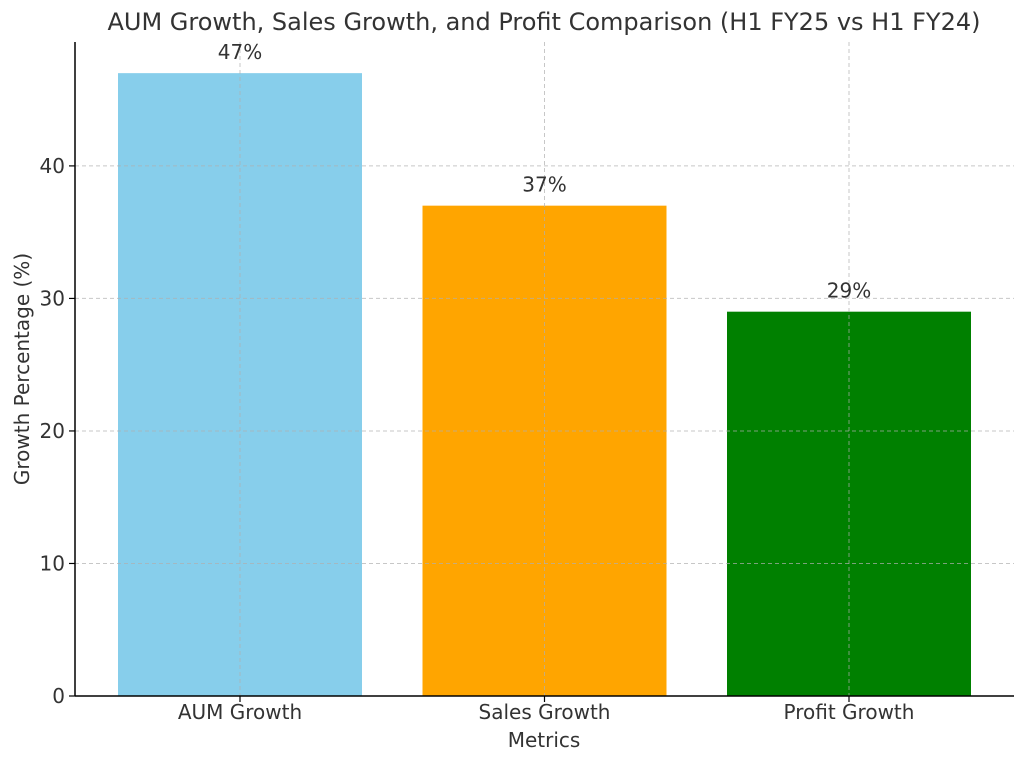 The height and width of the screenshot is (768, 1024). What do you see at coordinates (58, 696) in the screenshot?
I see `y-tick-label: 0` at bounding box center [58, 696].